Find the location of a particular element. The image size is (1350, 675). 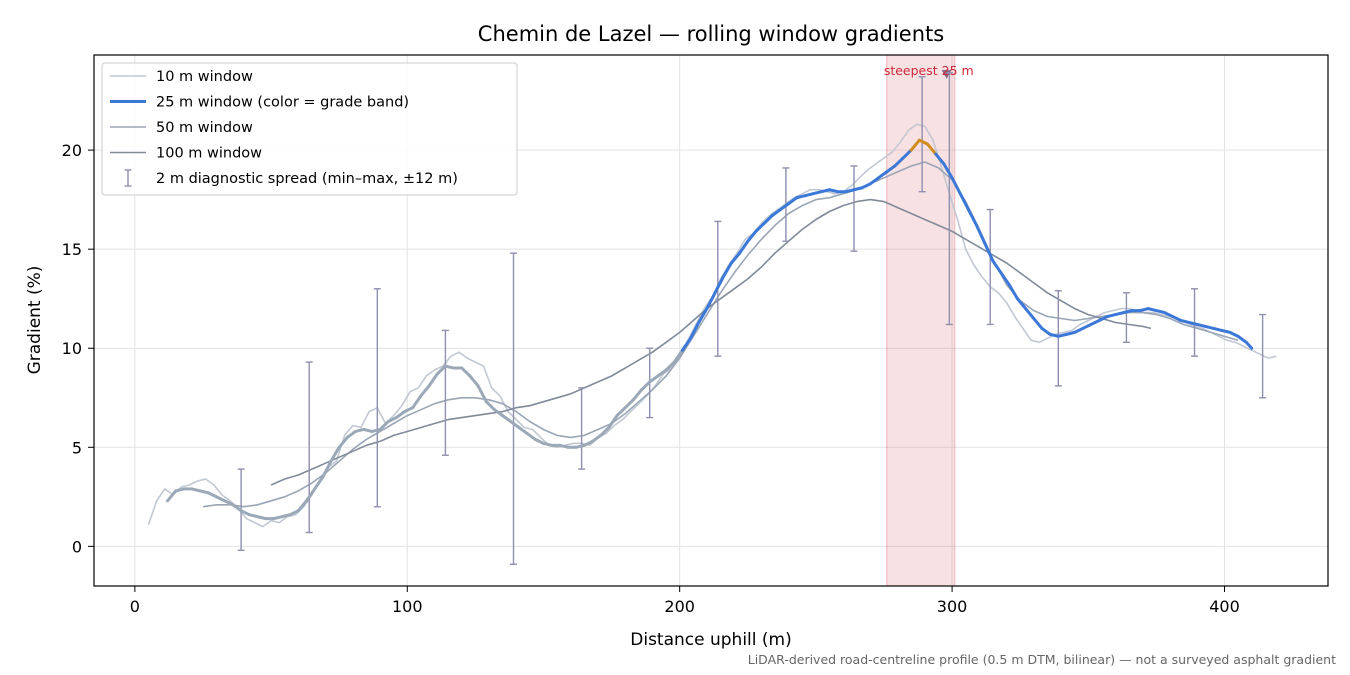

y-tick-label: 5 is located at coordinates (77, 447).